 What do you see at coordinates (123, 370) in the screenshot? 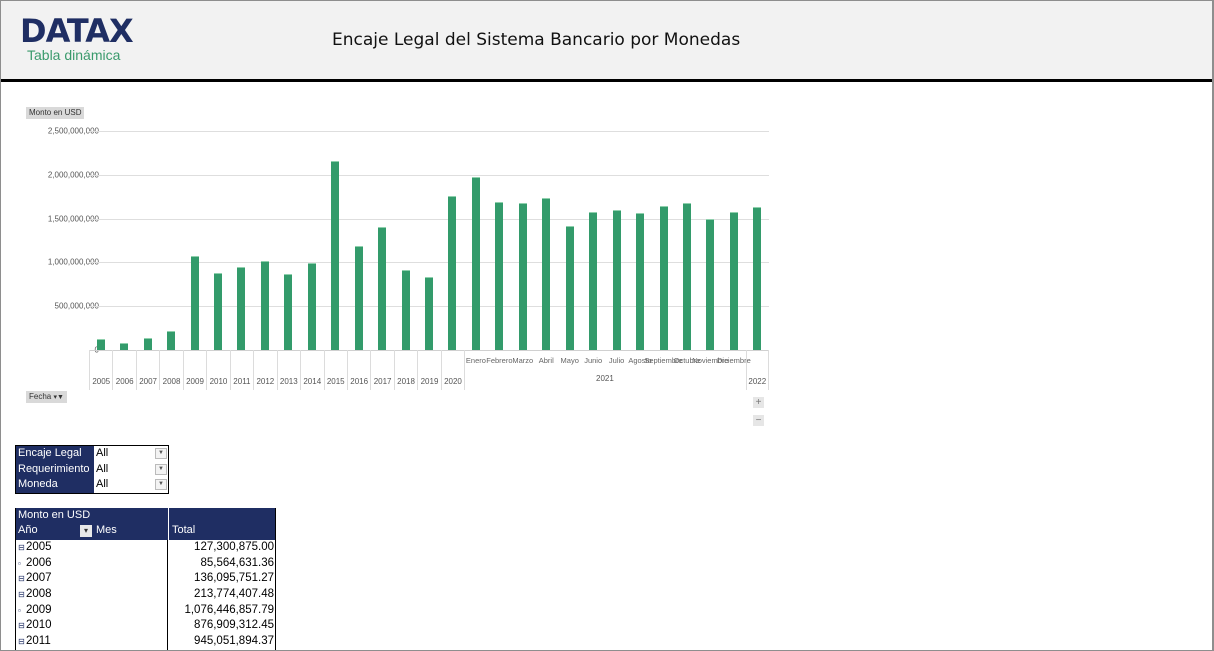
I see `x-category-year: 2006` at bounding box center [123, 370].